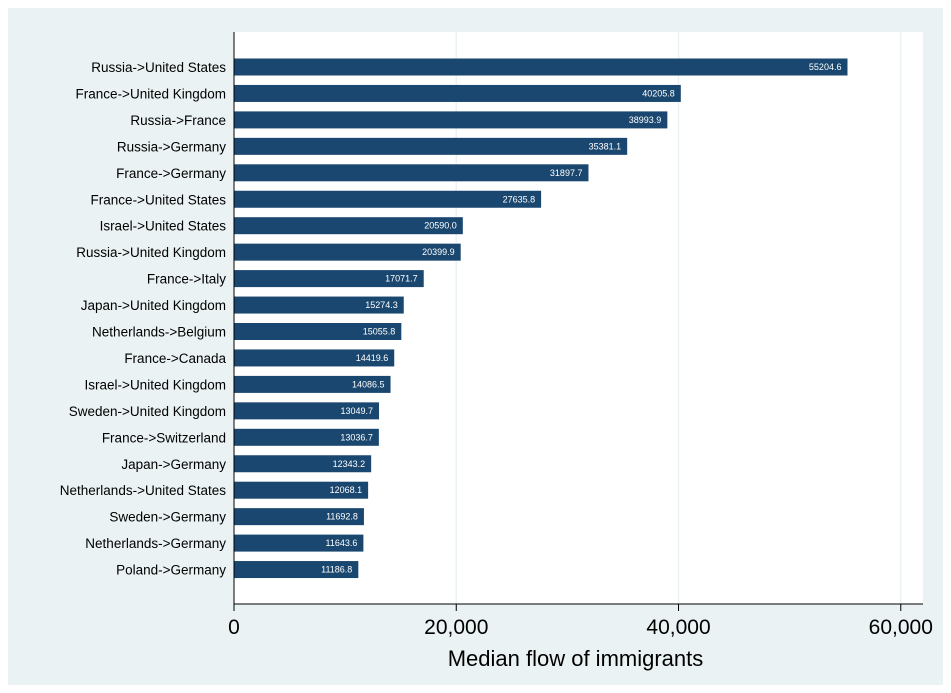  I want to click on bar-value-label: 38993.9, so click(645, 120).